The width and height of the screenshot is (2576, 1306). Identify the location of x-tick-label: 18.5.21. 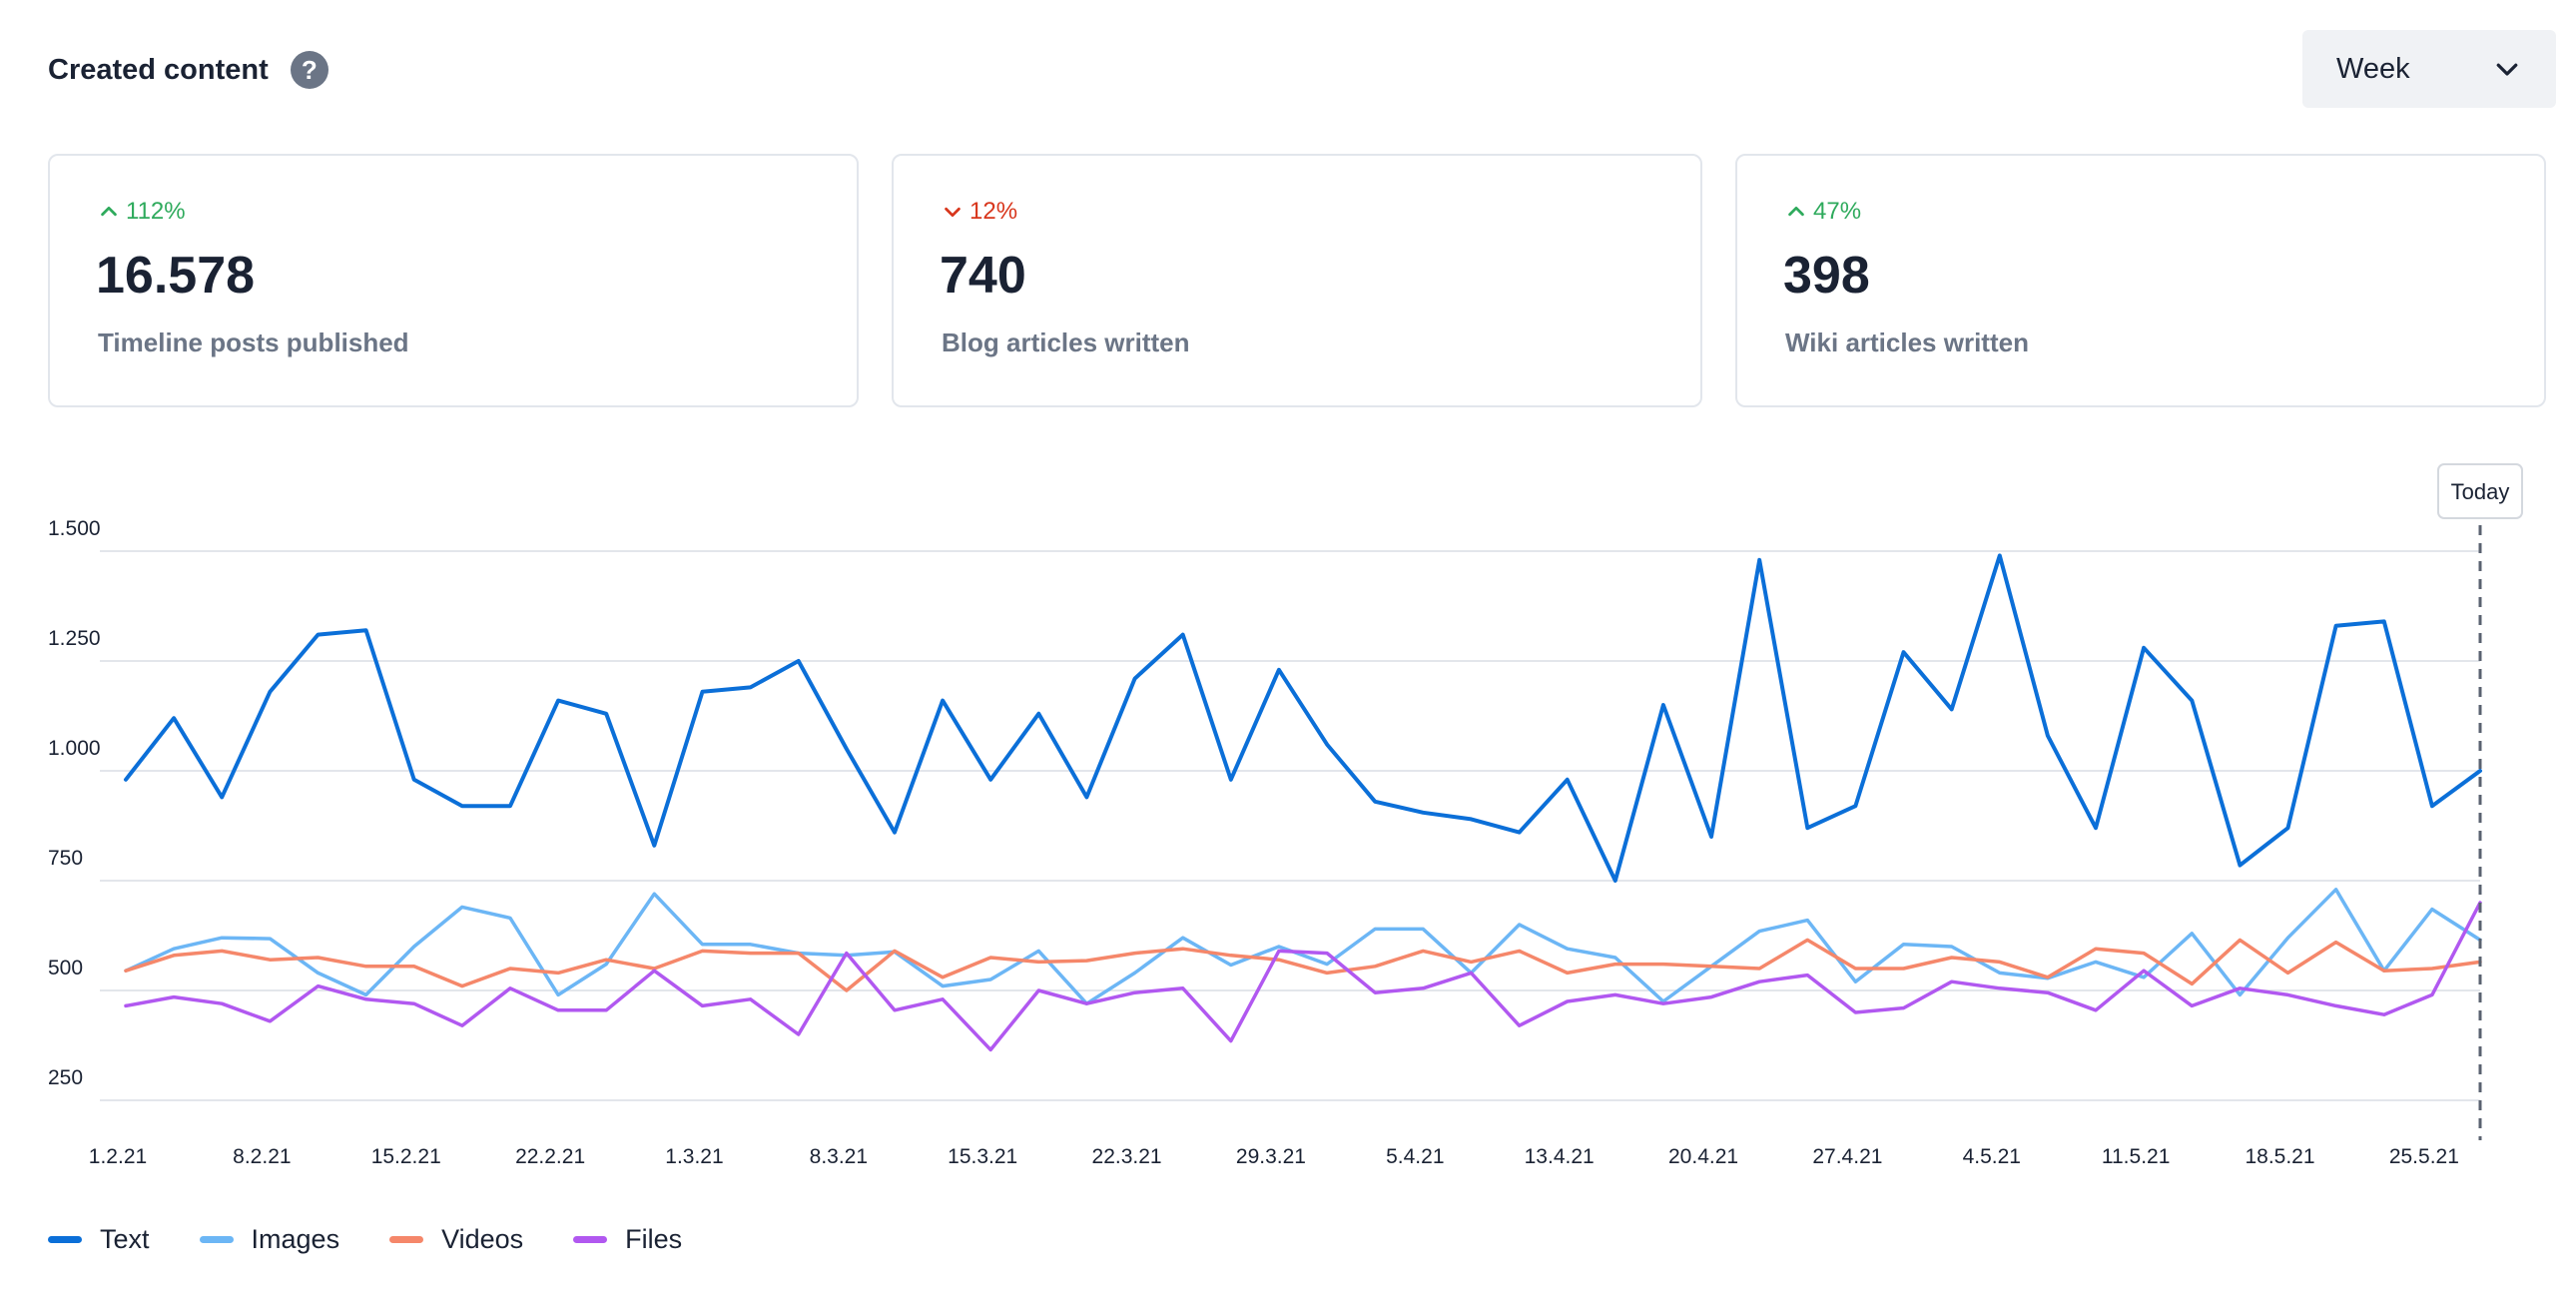
(2279, 1156).